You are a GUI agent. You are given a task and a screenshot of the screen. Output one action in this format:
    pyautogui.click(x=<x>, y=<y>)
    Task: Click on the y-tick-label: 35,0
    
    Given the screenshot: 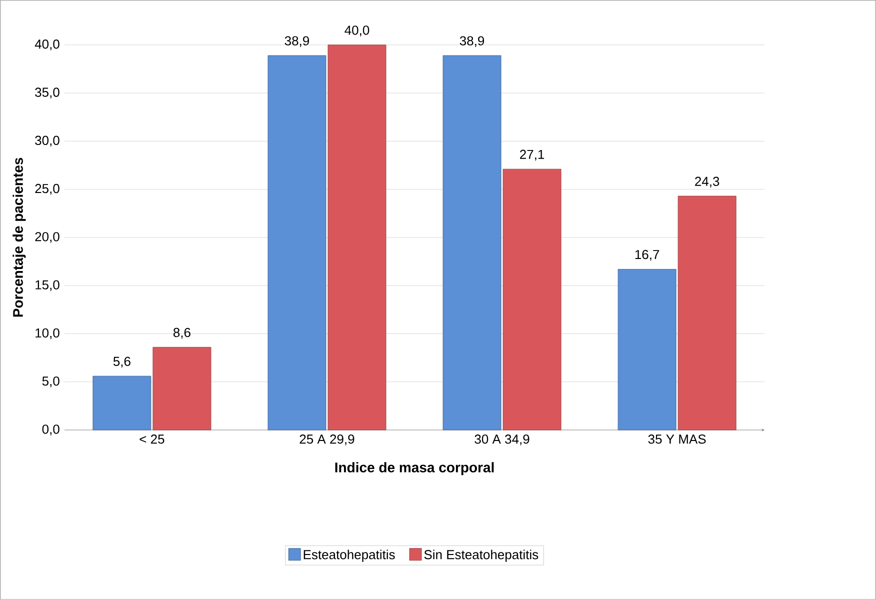 What is the action you would take?
    pyautogui.click(x=47, y=93)
    